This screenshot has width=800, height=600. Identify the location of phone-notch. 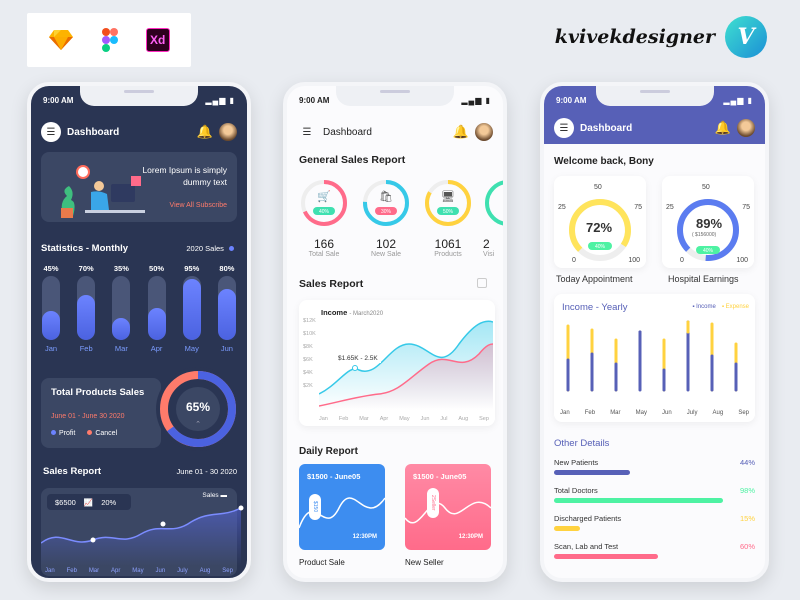
(139, 96).